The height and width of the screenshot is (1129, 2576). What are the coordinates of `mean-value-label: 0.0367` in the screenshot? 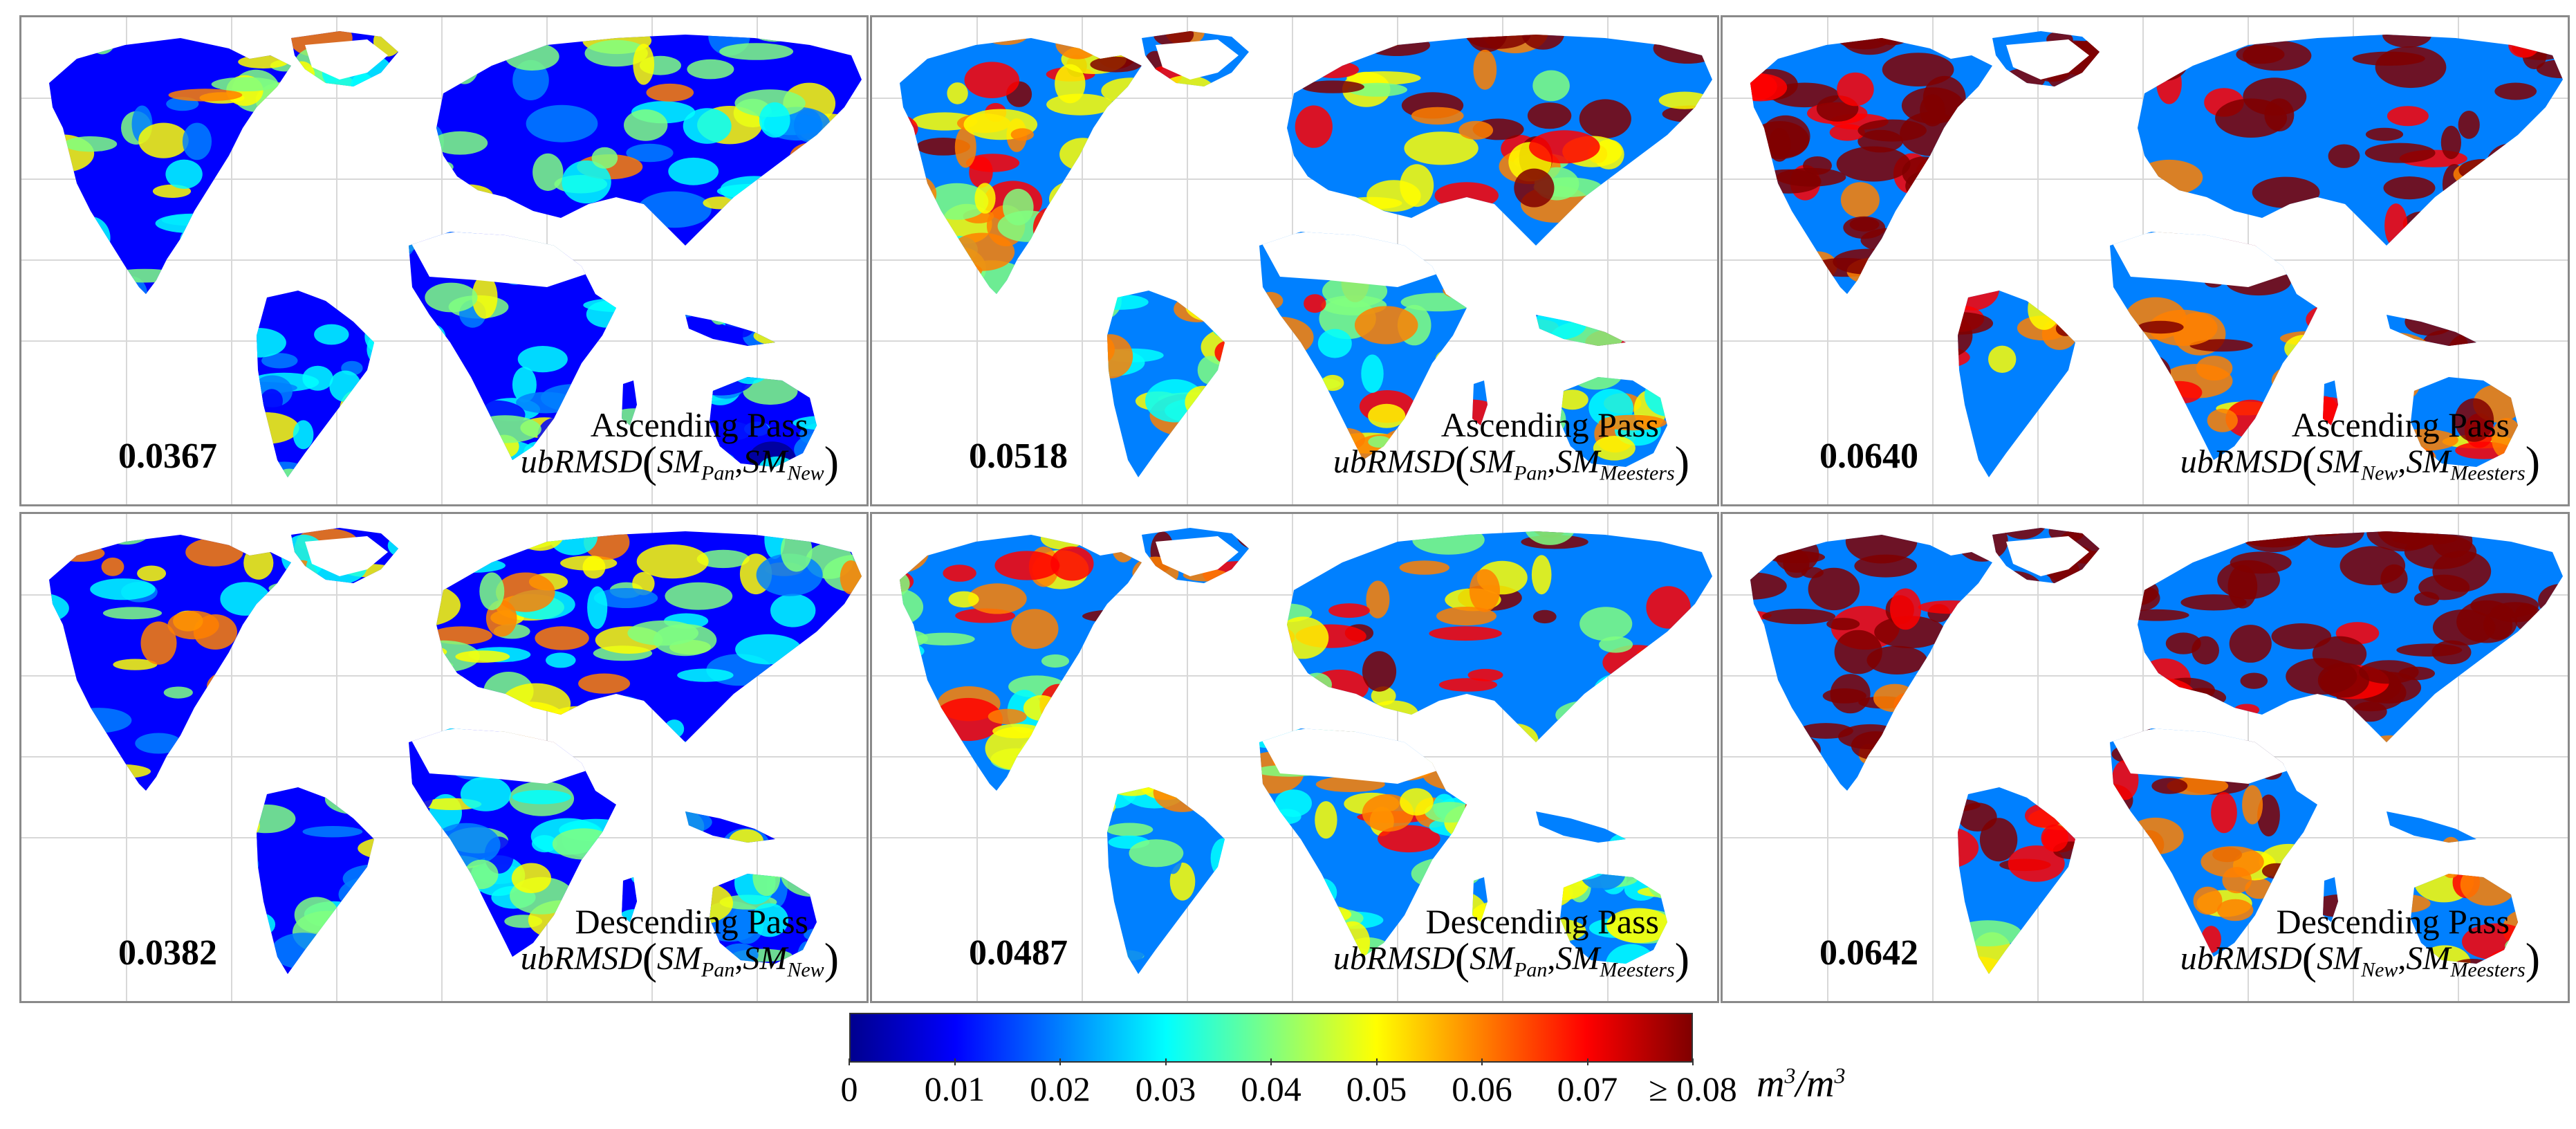 It's located at (168, 456).